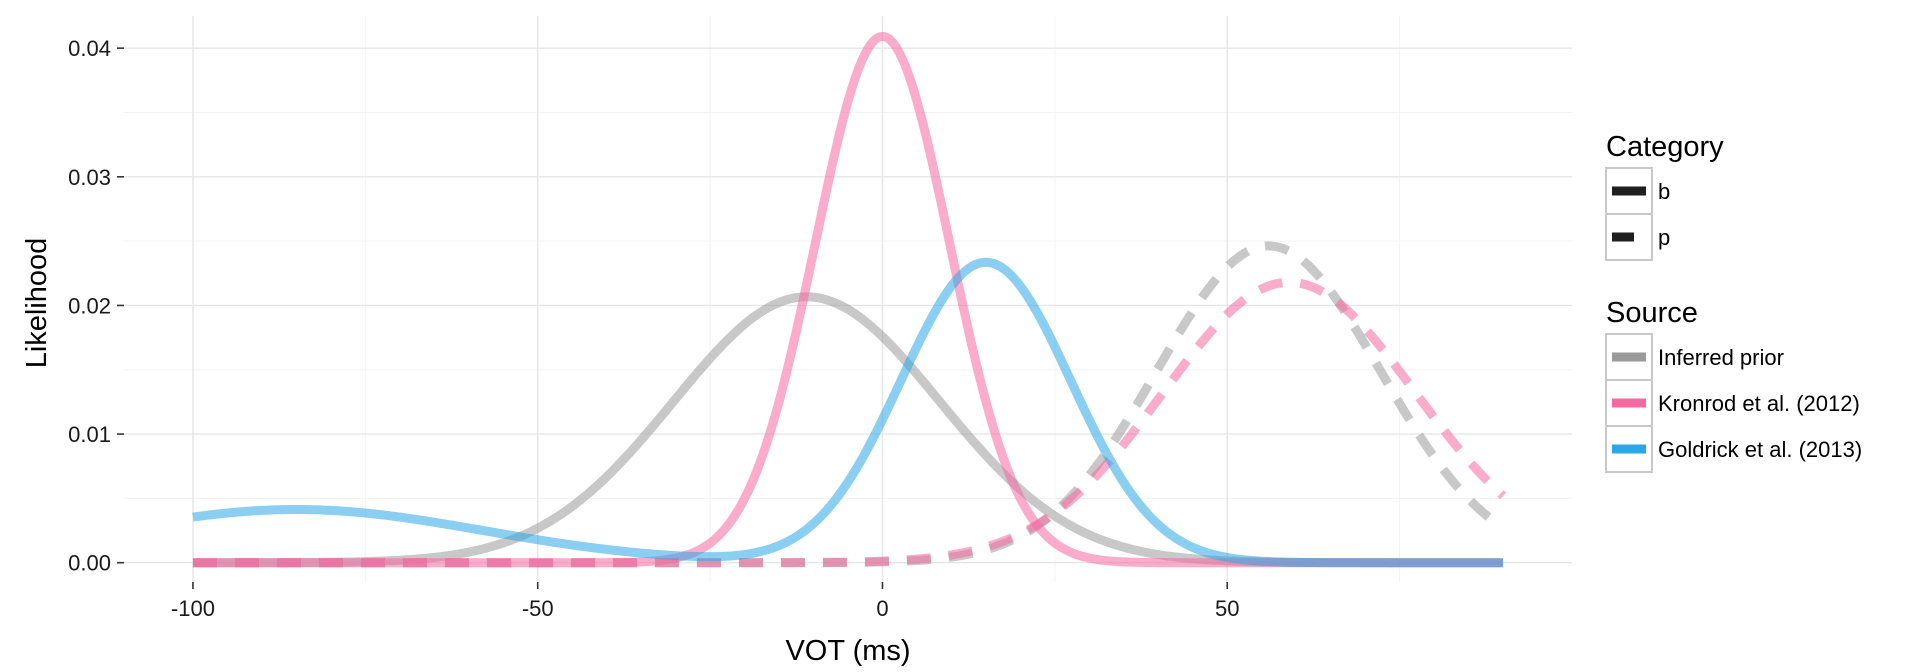 The height and width of the screenshot is (672, 1920). I want to click on x-tick-label: -100, so click(193, 608).